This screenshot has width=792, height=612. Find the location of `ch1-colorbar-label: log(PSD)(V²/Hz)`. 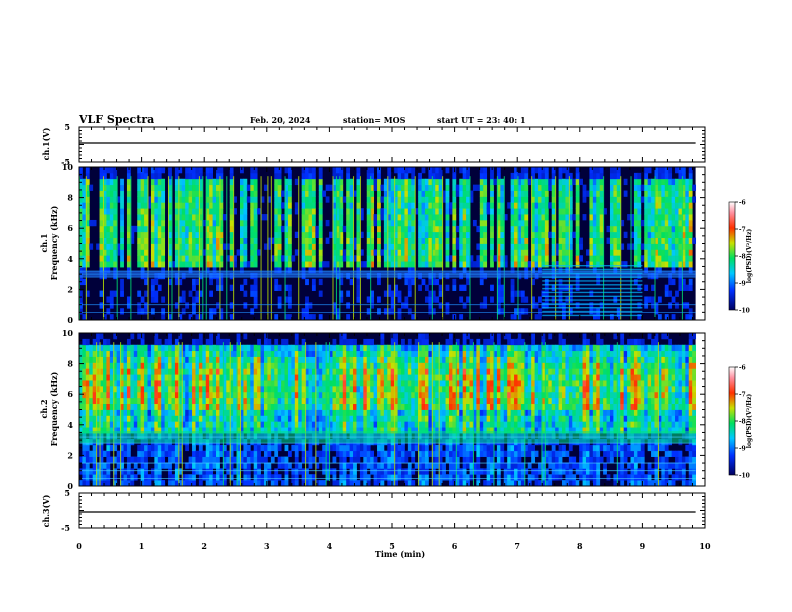

ch1-colorbar-label: log(PSD)(V²/Hz) is located at coordinates (749, 256).